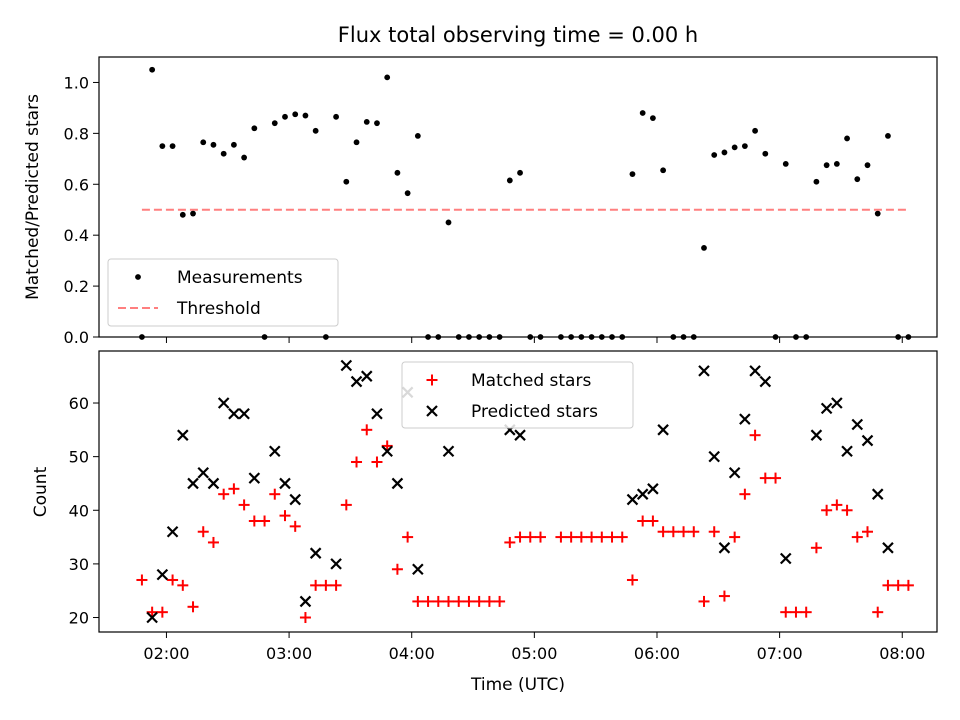 This screenshot has height=720, width=960. I want to click on x-tick-label: 06:00, so click(657, 653).